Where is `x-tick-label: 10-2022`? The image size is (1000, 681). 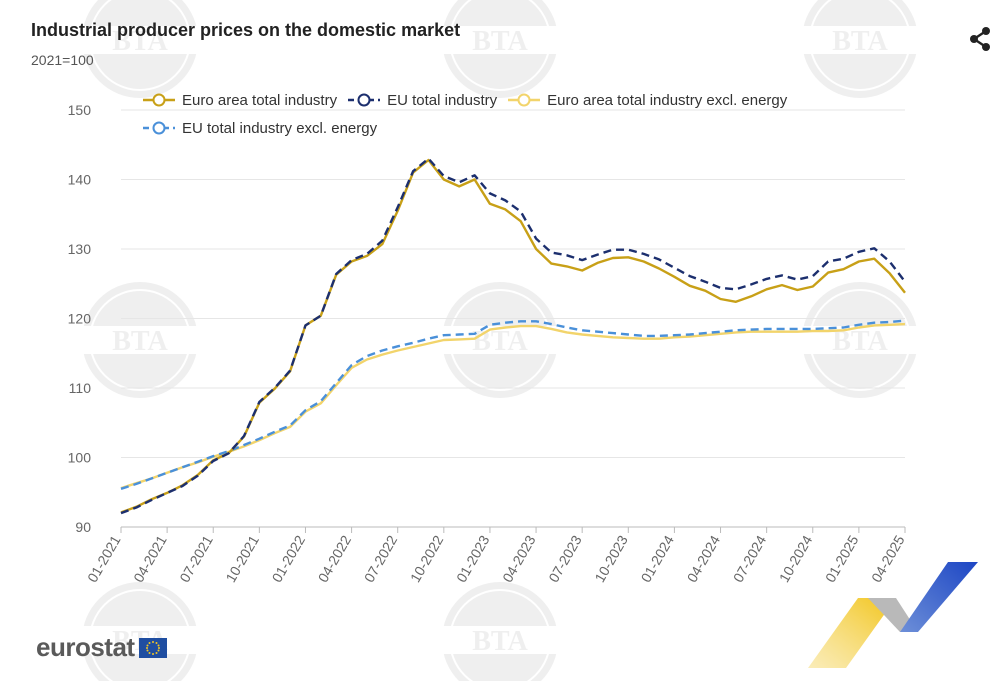 x-tick-label: 10-2022 is located at coordinates (427, 558).